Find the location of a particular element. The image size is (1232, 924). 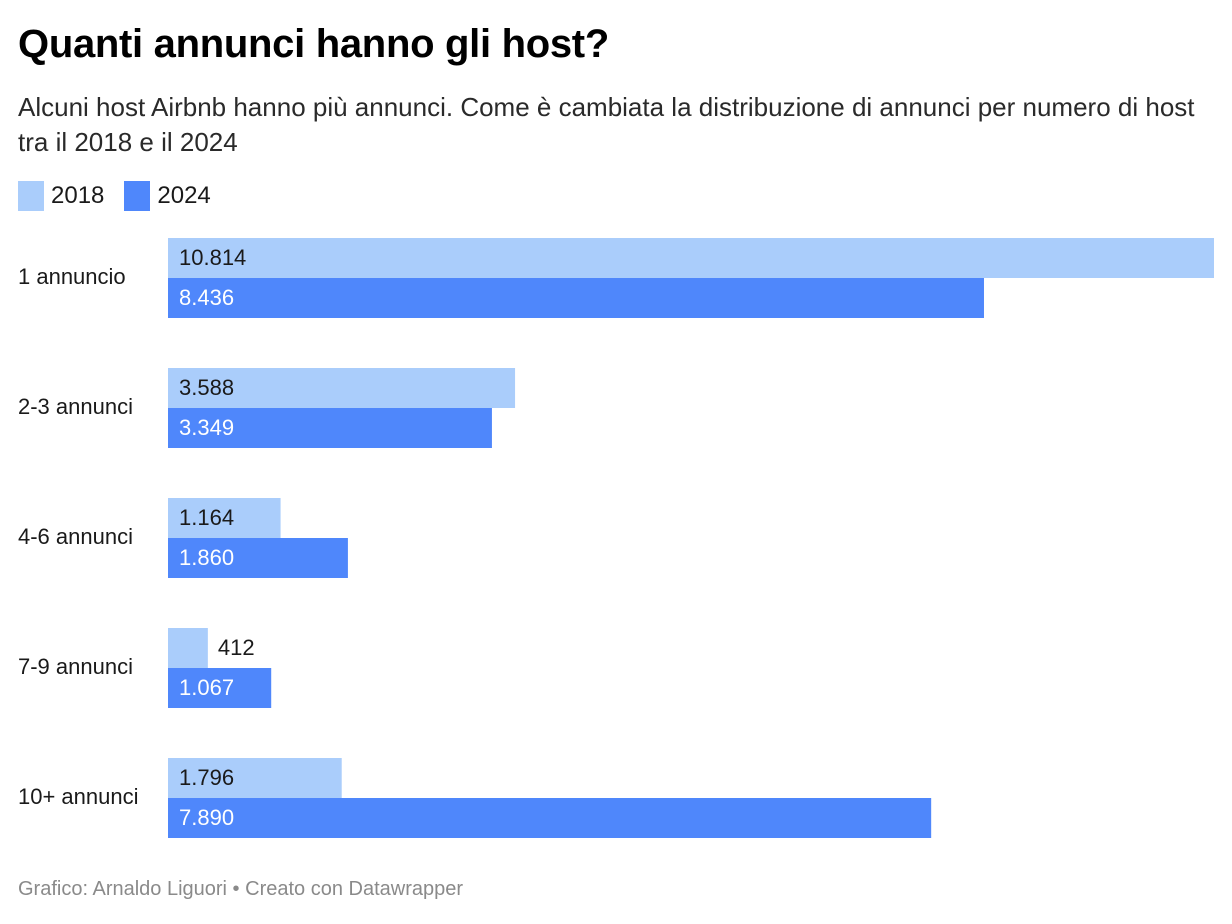

bar-2024-7-9-annunci is located at coordinates (220, 688).